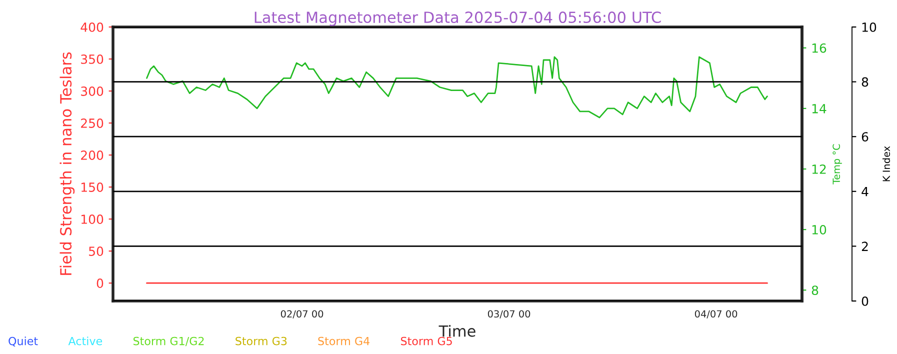  Describe the element at coordinates (168, 341) in the screenshot. I see `text: Storm G1/G2` at that location.